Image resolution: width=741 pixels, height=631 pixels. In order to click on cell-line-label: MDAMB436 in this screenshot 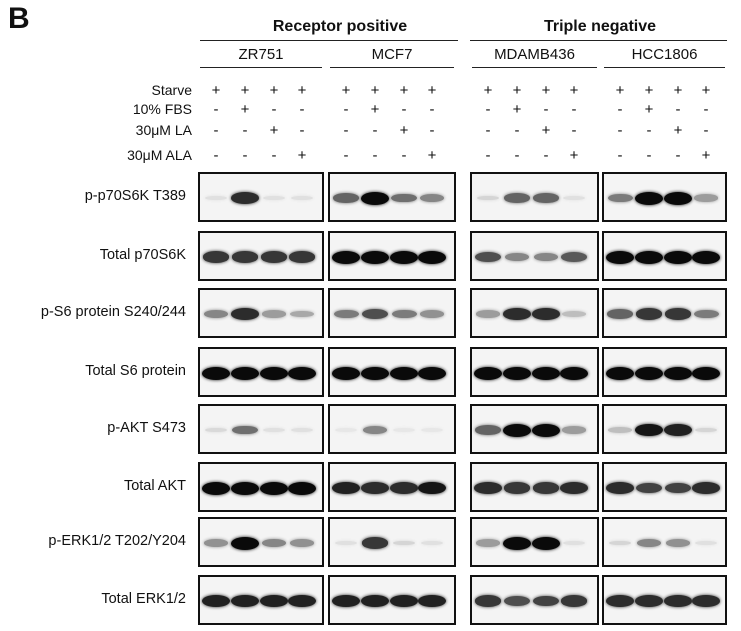, I will do `click(534, 54)`.